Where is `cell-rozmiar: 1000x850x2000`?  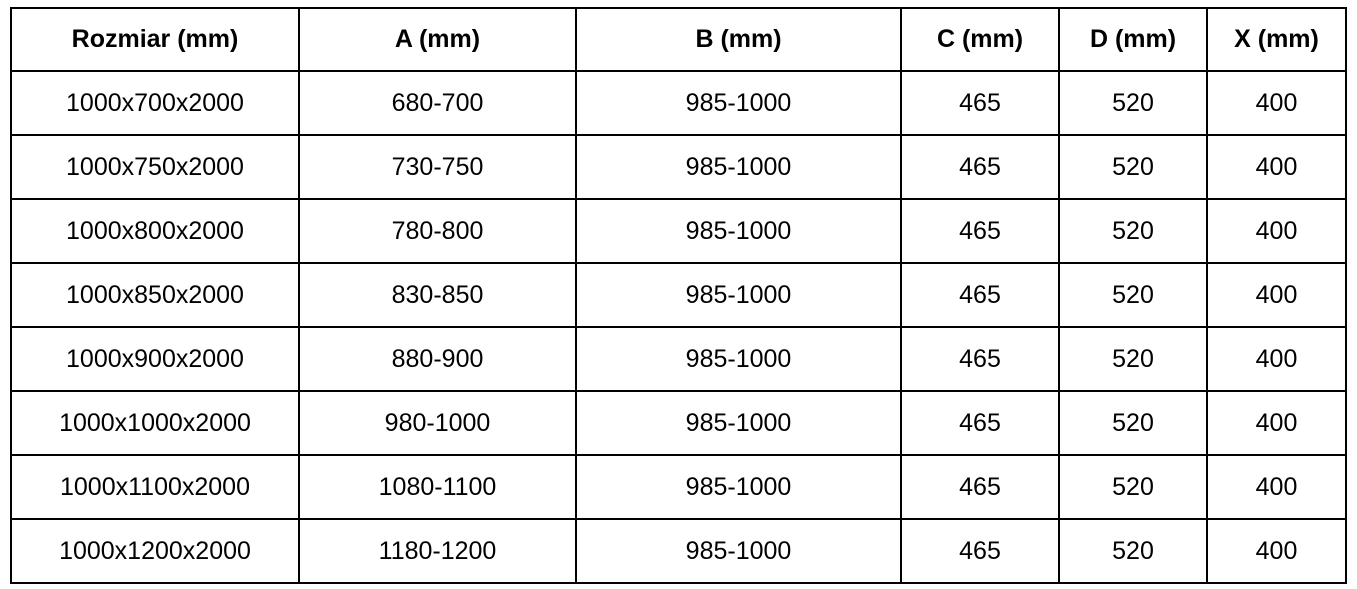 cell-rozmiar: 1000x850x2000 is located at coordinates (155, 295).